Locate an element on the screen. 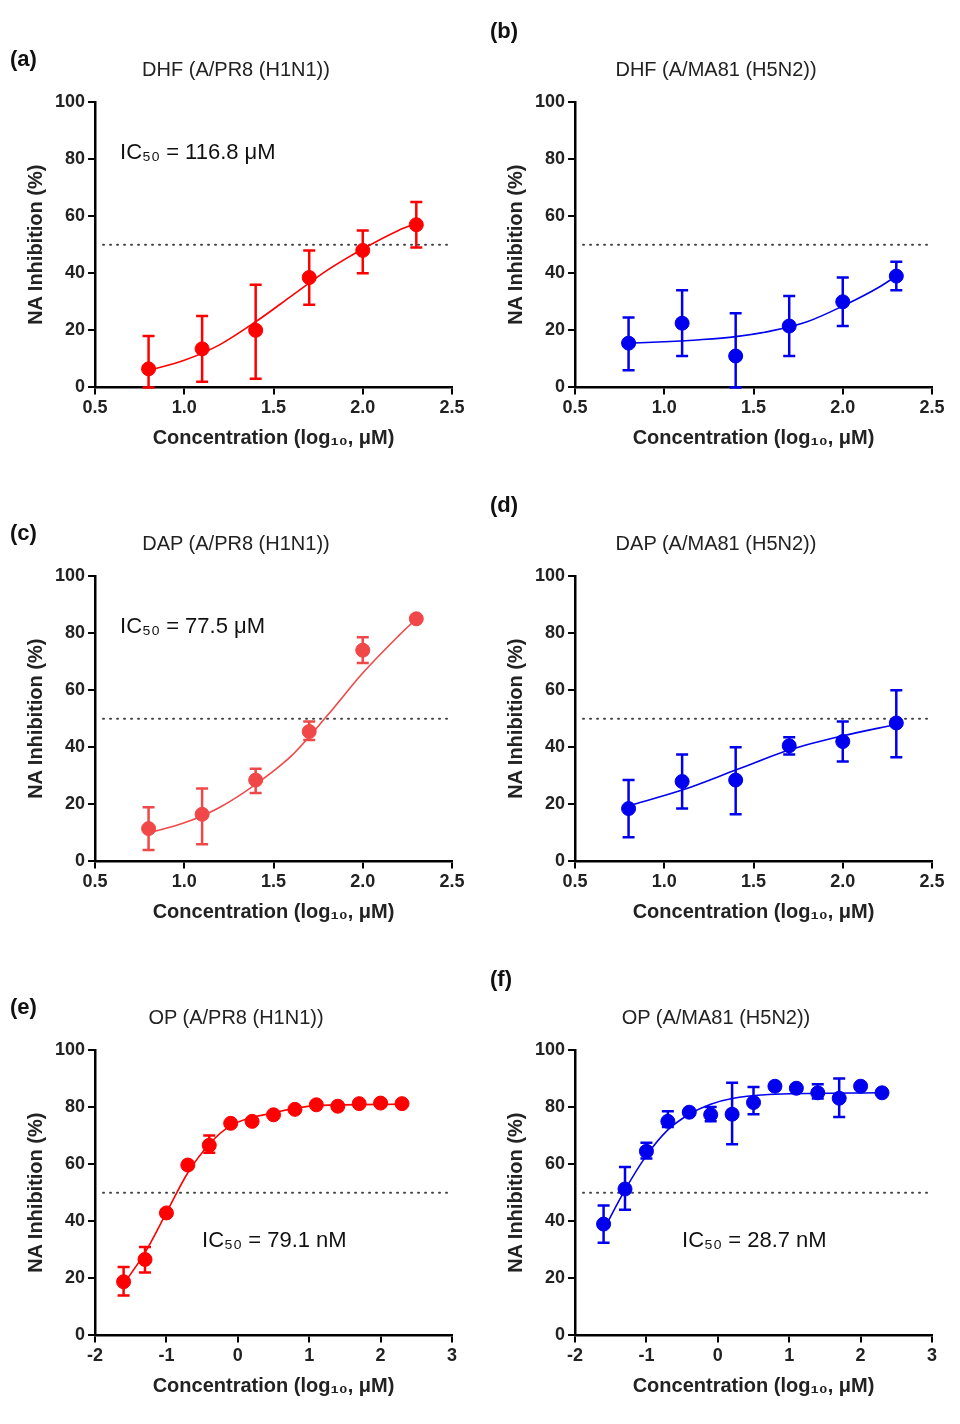 This screenshot has height=1424, width=960. annotation: IC₅₀ = 79.1 nM is located at coordinates (274, 1240).